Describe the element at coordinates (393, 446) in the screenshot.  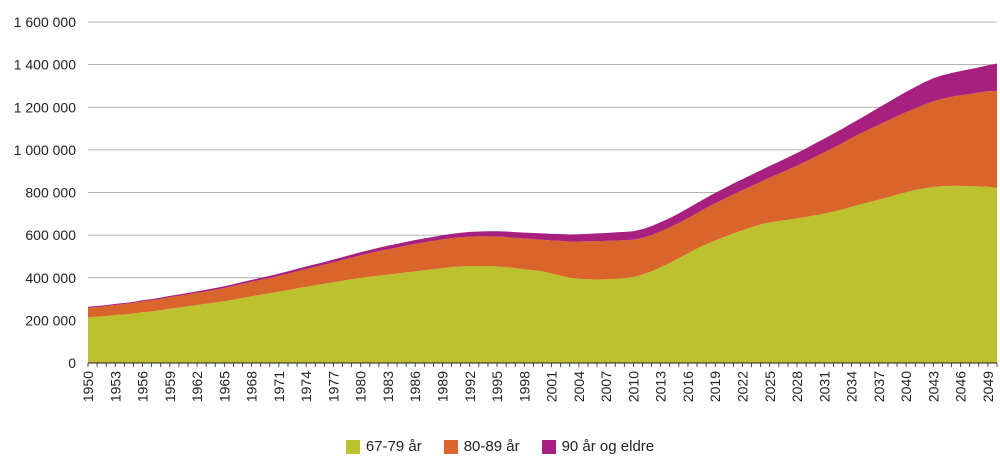
I see `legend-label: 67-79 år` at that location.